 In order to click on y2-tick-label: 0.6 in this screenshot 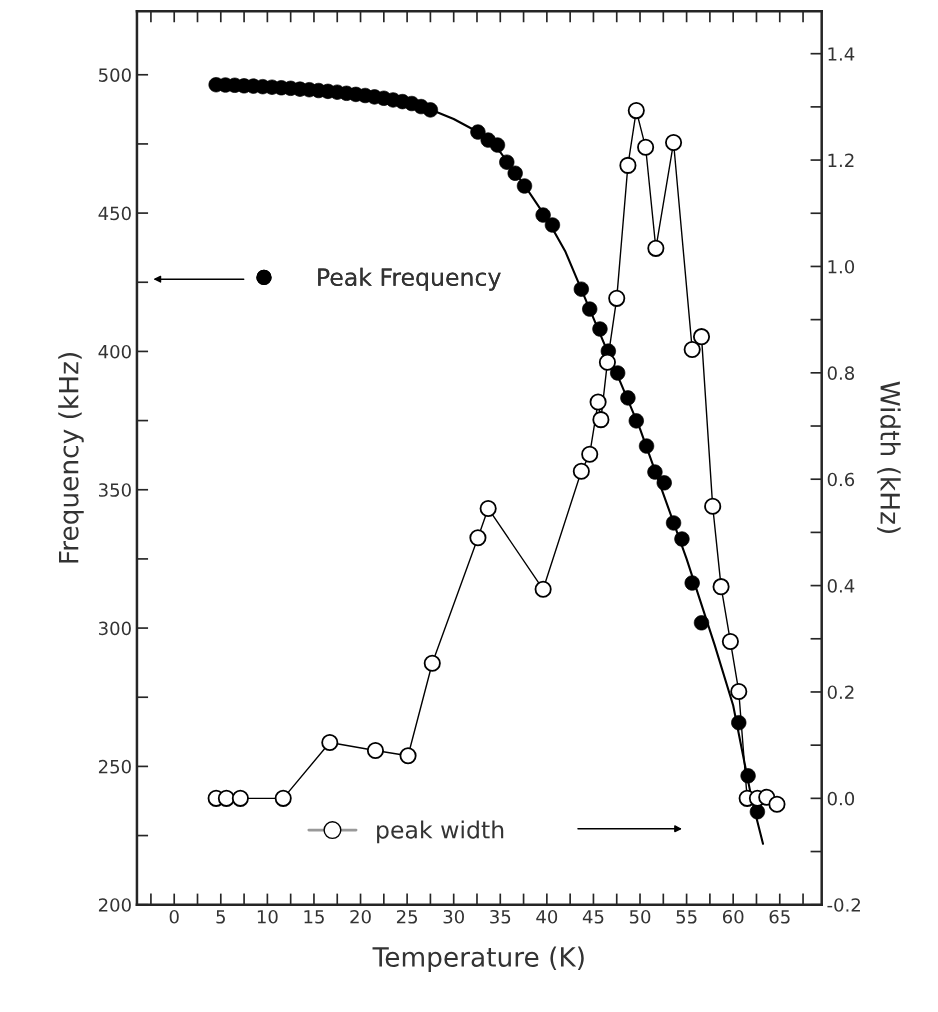, I will do `click(841, 479)`.